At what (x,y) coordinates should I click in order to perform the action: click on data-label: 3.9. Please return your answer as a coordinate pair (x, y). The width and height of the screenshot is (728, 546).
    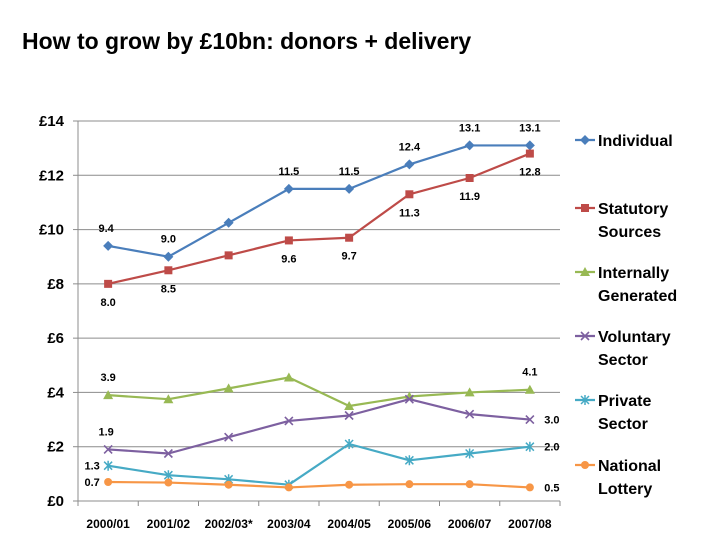
    Looking at the image, I should click on (107, 378).